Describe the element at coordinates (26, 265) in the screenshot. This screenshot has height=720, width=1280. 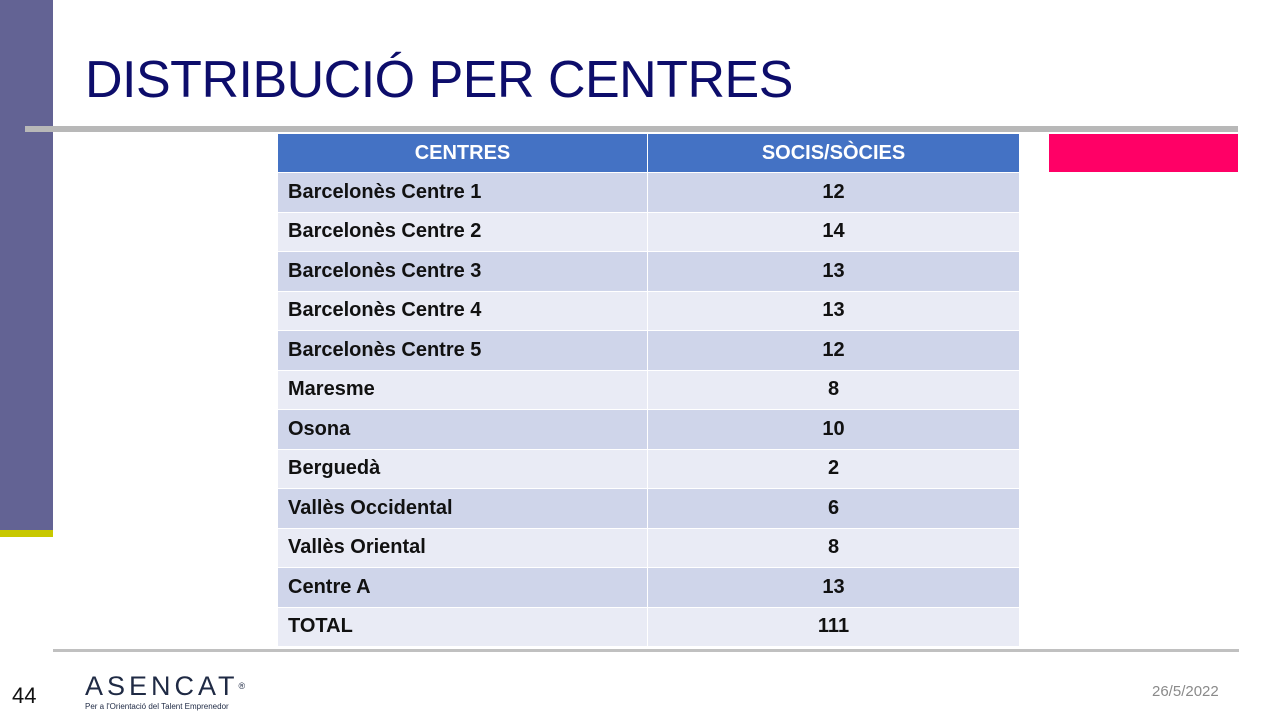
I see `side-bar` at that location.